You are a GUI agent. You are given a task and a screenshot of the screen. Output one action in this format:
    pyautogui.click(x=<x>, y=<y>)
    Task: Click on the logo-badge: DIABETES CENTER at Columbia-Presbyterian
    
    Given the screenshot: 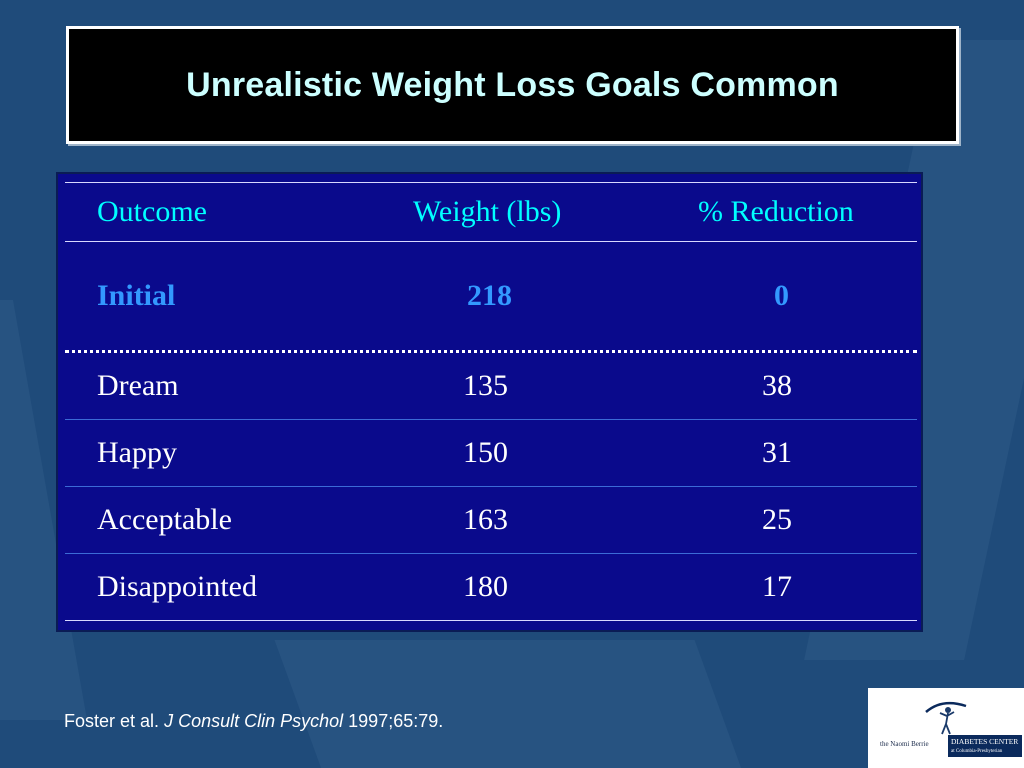 What is the action you would take?
    pyautogui.click(x=985, y=746)
    